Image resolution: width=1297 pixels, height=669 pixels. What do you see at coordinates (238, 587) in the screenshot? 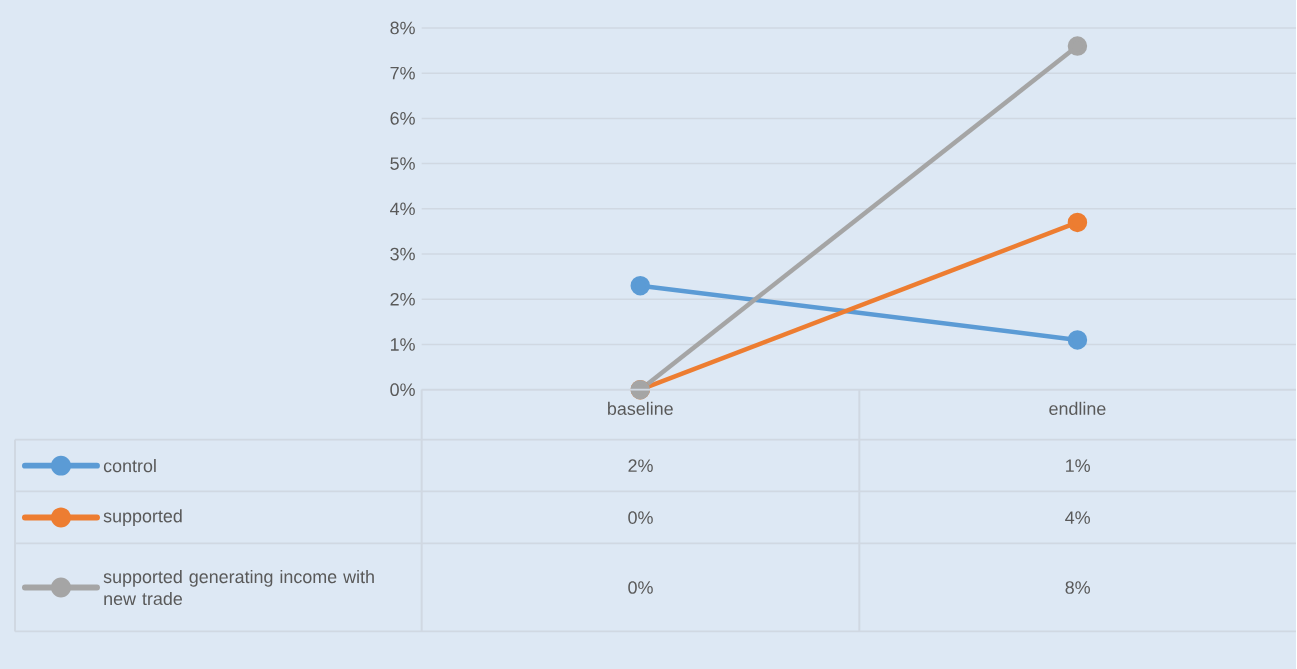
I see `legend-label: supported generating income with new trade` at bounding box center [238, 587].